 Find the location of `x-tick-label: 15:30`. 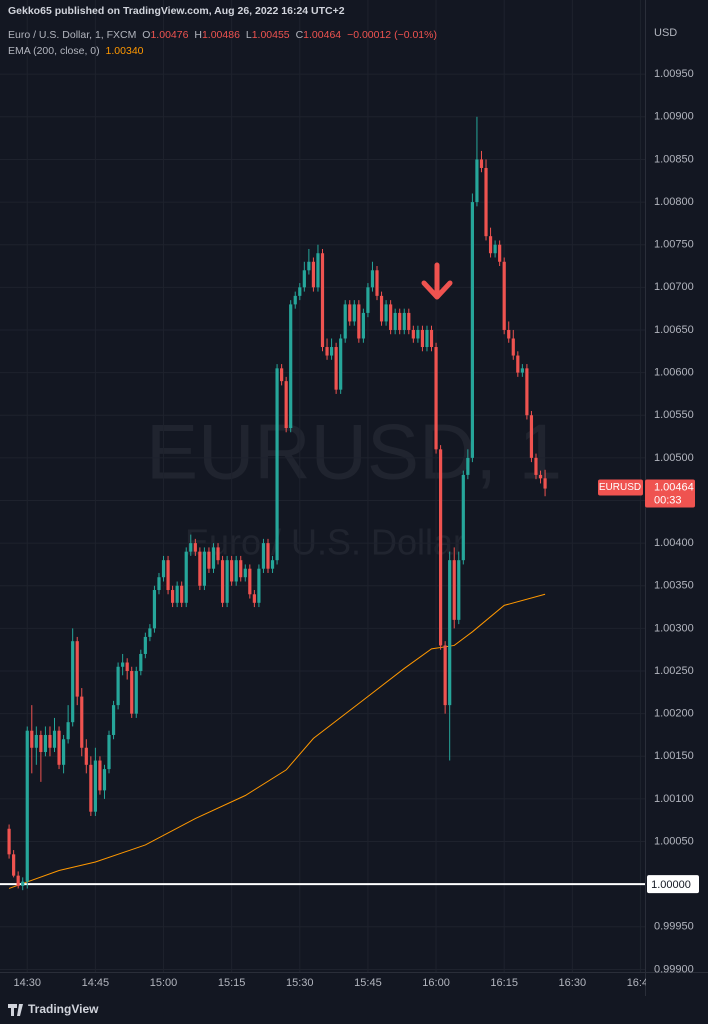

x-tick-label: 15:30 is located at coordinates (300, 983).